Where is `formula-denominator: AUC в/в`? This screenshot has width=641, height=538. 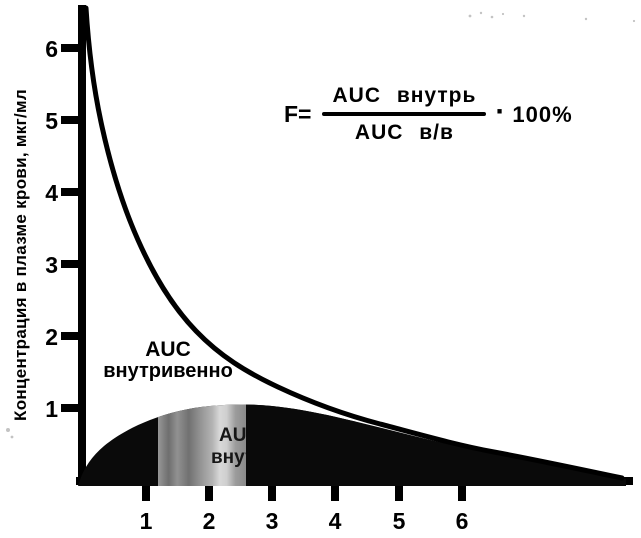 formula-denominator: AUC в/в is located at coordinates (404, 132).